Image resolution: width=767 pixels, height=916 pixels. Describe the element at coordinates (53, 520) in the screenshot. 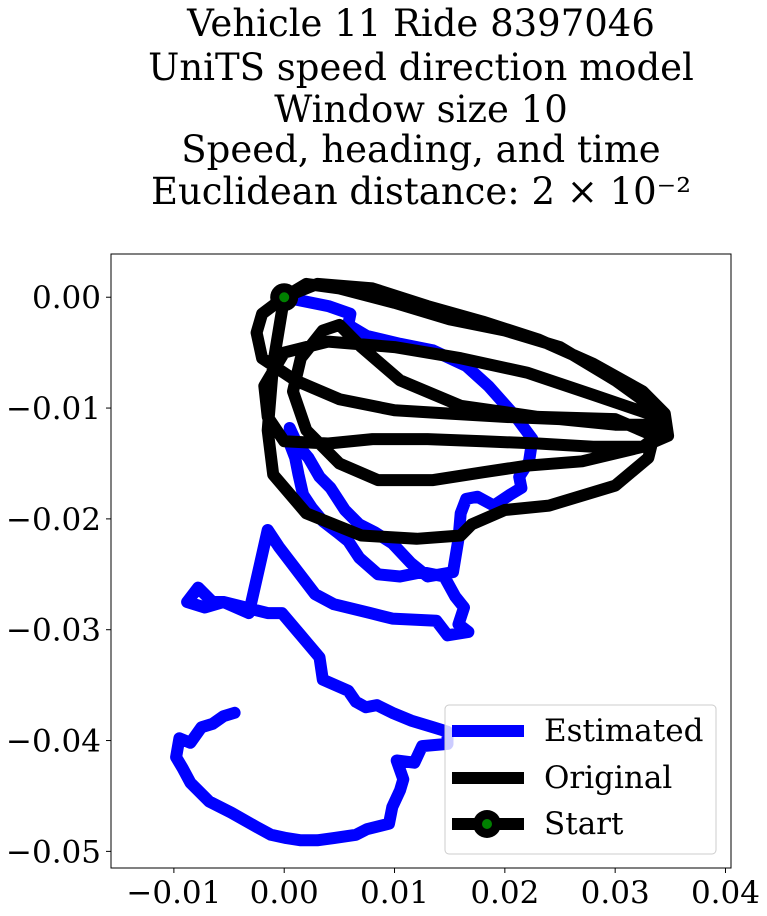

I see `y-tick-label: −0.02` at that location.